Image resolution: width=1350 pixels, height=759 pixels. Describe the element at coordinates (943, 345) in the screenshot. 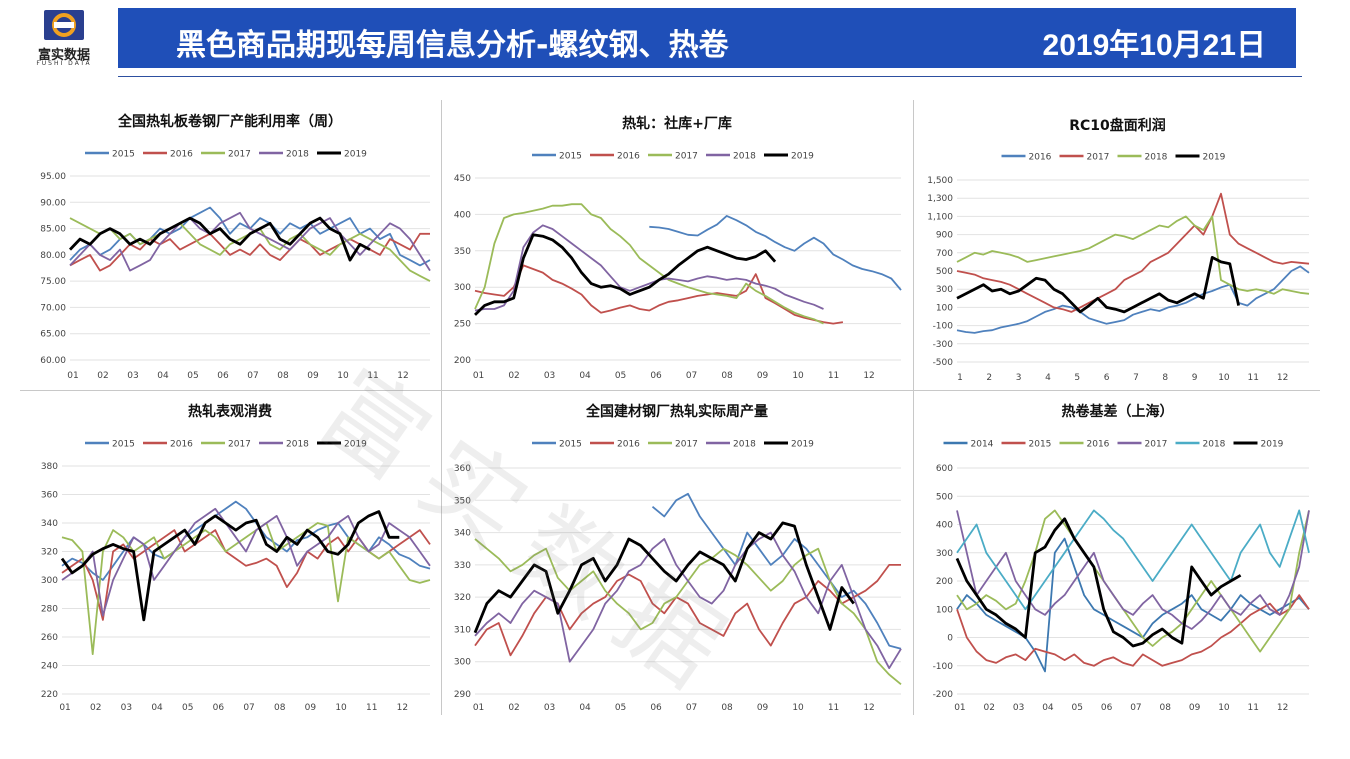

I see `y-tick-label: -300` at that location.